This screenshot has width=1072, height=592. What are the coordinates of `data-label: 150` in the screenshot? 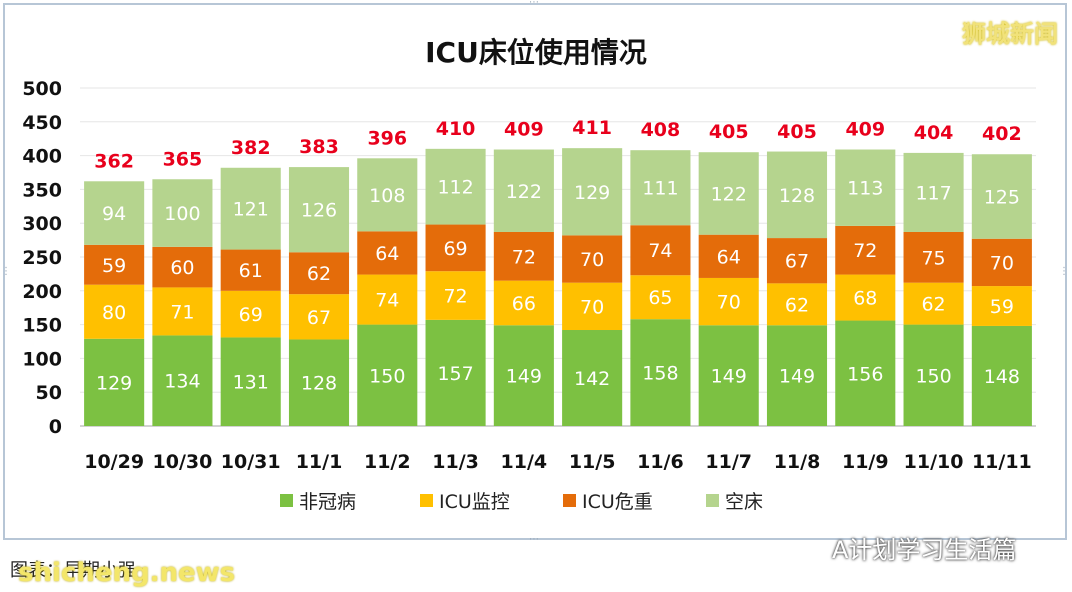 It's located at (387, 376).